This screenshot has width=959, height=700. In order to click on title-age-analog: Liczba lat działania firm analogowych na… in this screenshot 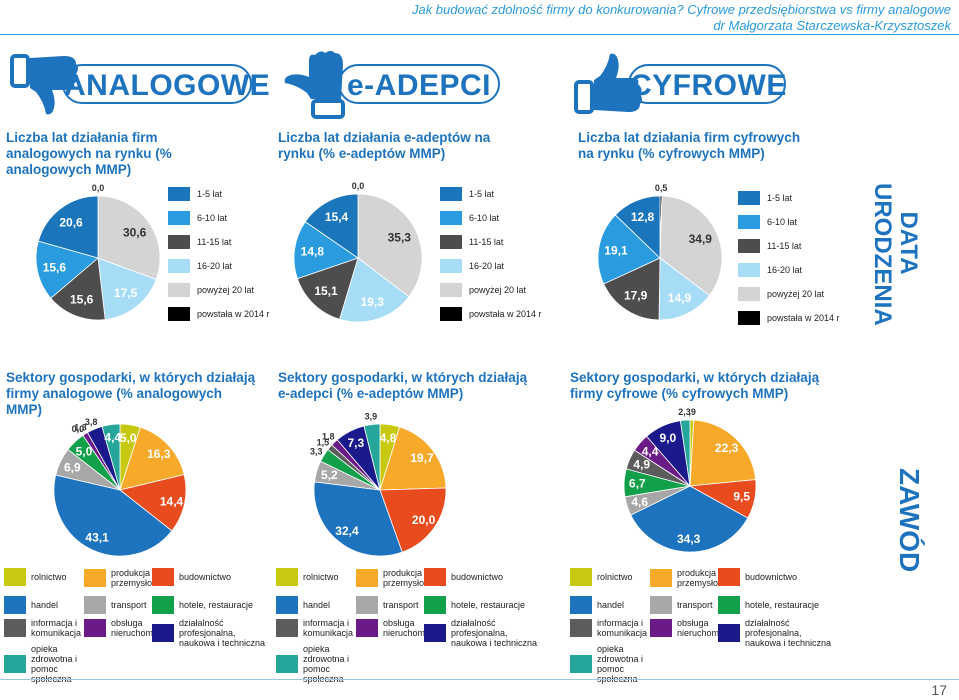, I will do `click(89, 153)`.